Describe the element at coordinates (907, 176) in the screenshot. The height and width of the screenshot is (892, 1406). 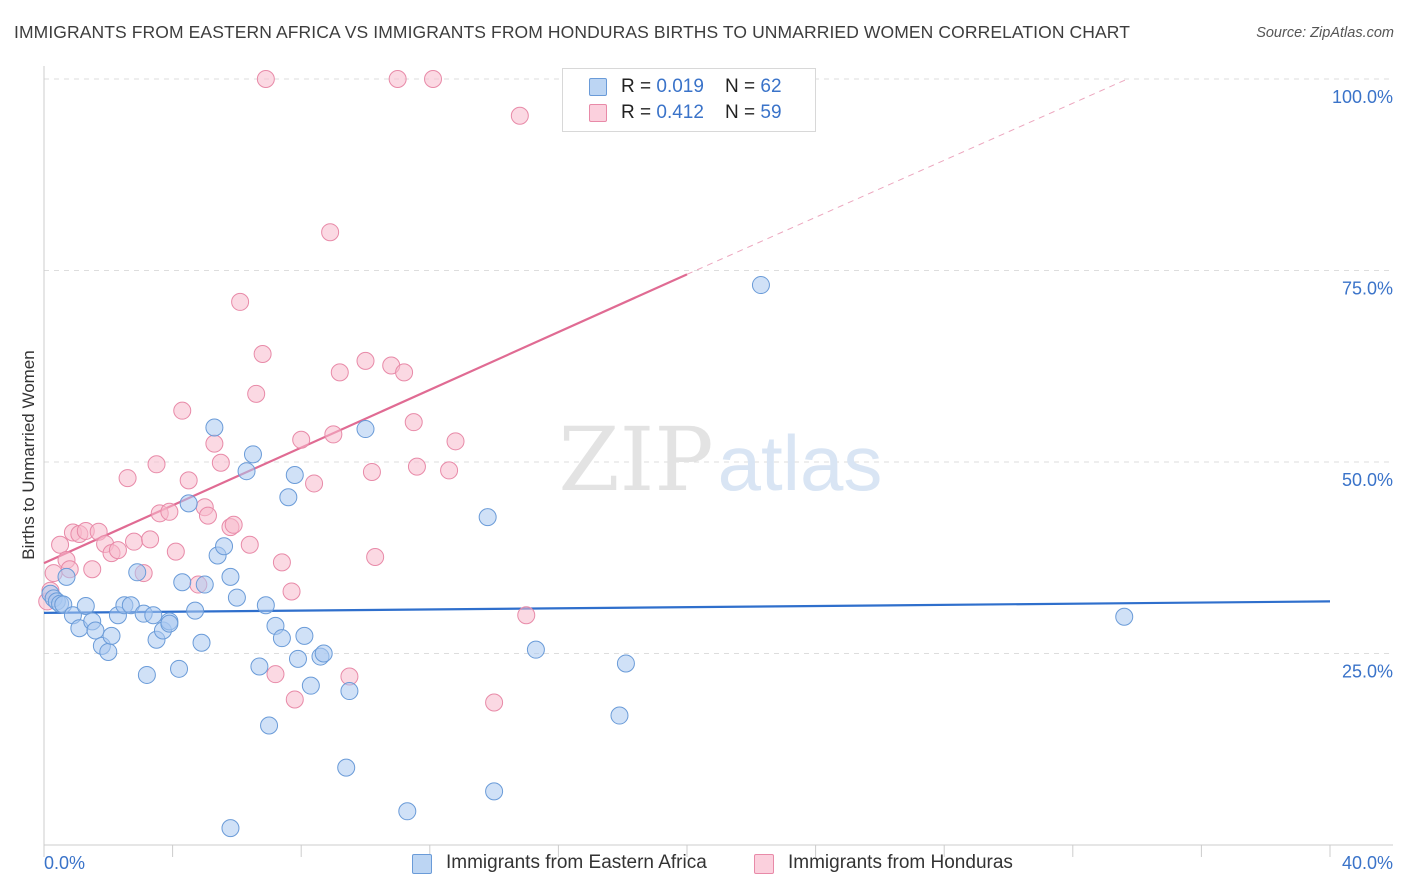
I see `trend-line-extension-honduras` at that location.